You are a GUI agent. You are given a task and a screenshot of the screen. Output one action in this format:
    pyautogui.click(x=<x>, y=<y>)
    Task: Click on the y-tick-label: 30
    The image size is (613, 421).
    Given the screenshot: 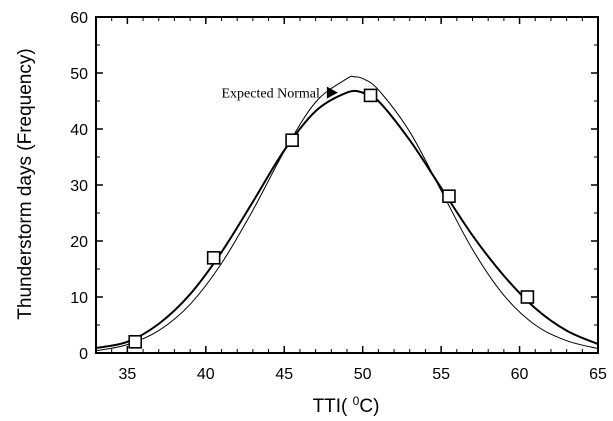 What is the action you would take?
    pyautogui.click(x=79, y=186)
    